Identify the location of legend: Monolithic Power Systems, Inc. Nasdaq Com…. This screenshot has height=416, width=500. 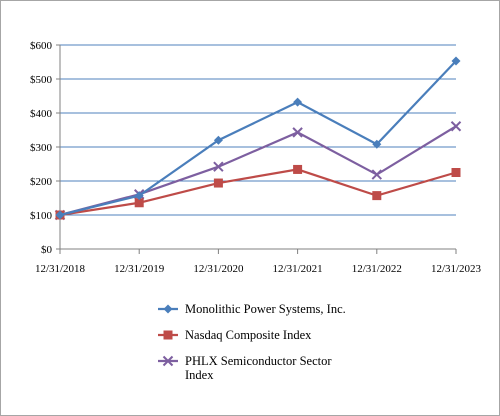
(252, 342).